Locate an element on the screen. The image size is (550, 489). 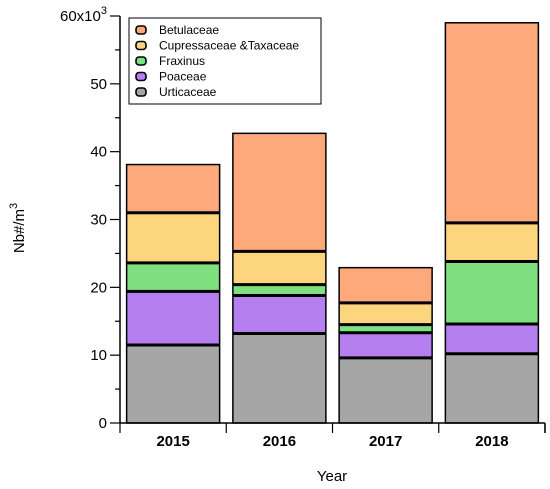
y-axis-title-superscript: 3 is located at coordinates (14, 206).